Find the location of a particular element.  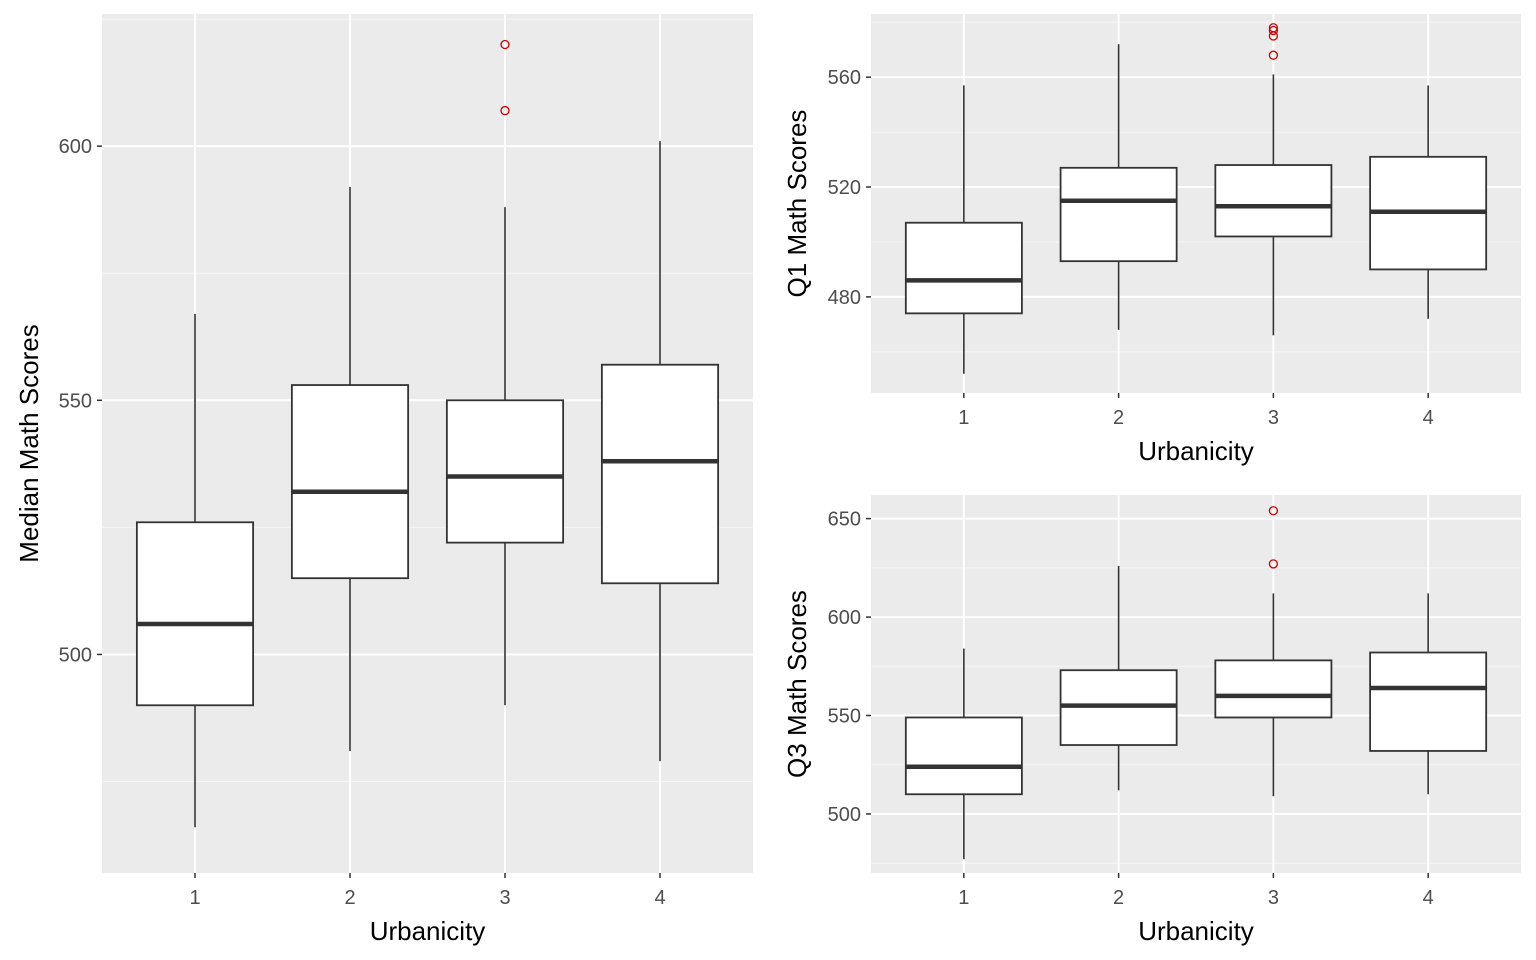

y-axis-label: Q1 Math Scores is located at coordinates (797, 204).